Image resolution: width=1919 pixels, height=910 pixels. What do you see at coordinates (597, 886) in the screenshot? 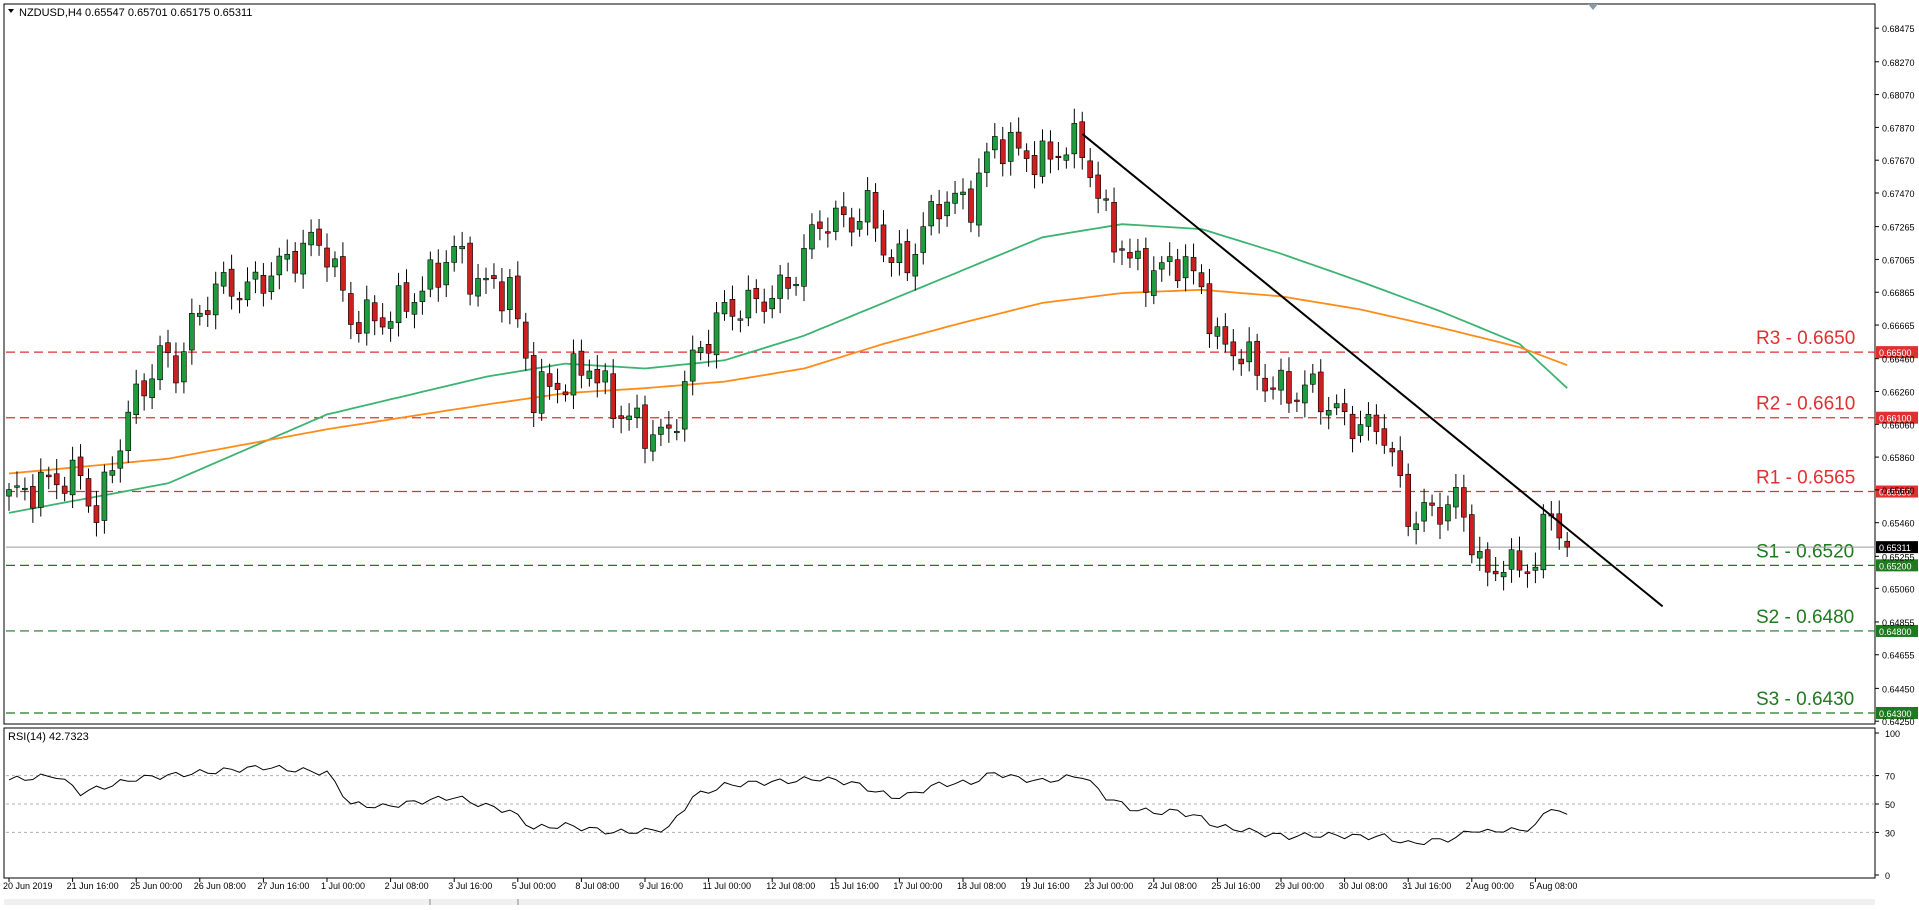
I see `time-tick-label: 8 Jul 08:00` at bounding box center [597, 886].